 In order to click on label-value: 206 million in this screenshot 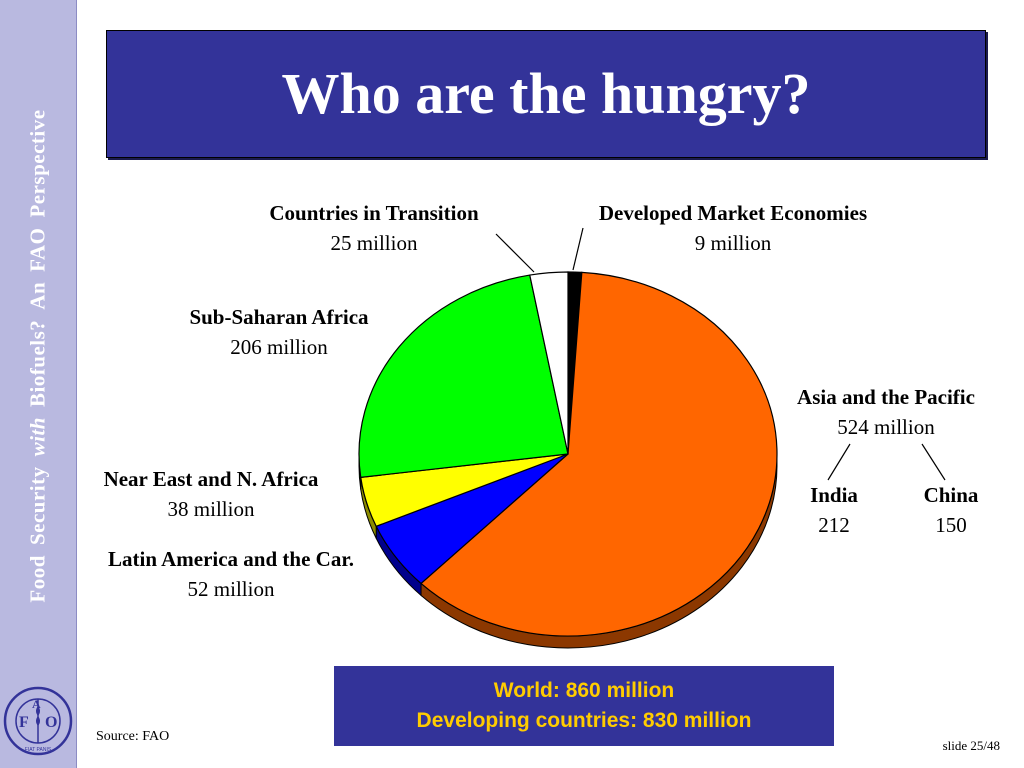, I will do `click(279, 347)`.